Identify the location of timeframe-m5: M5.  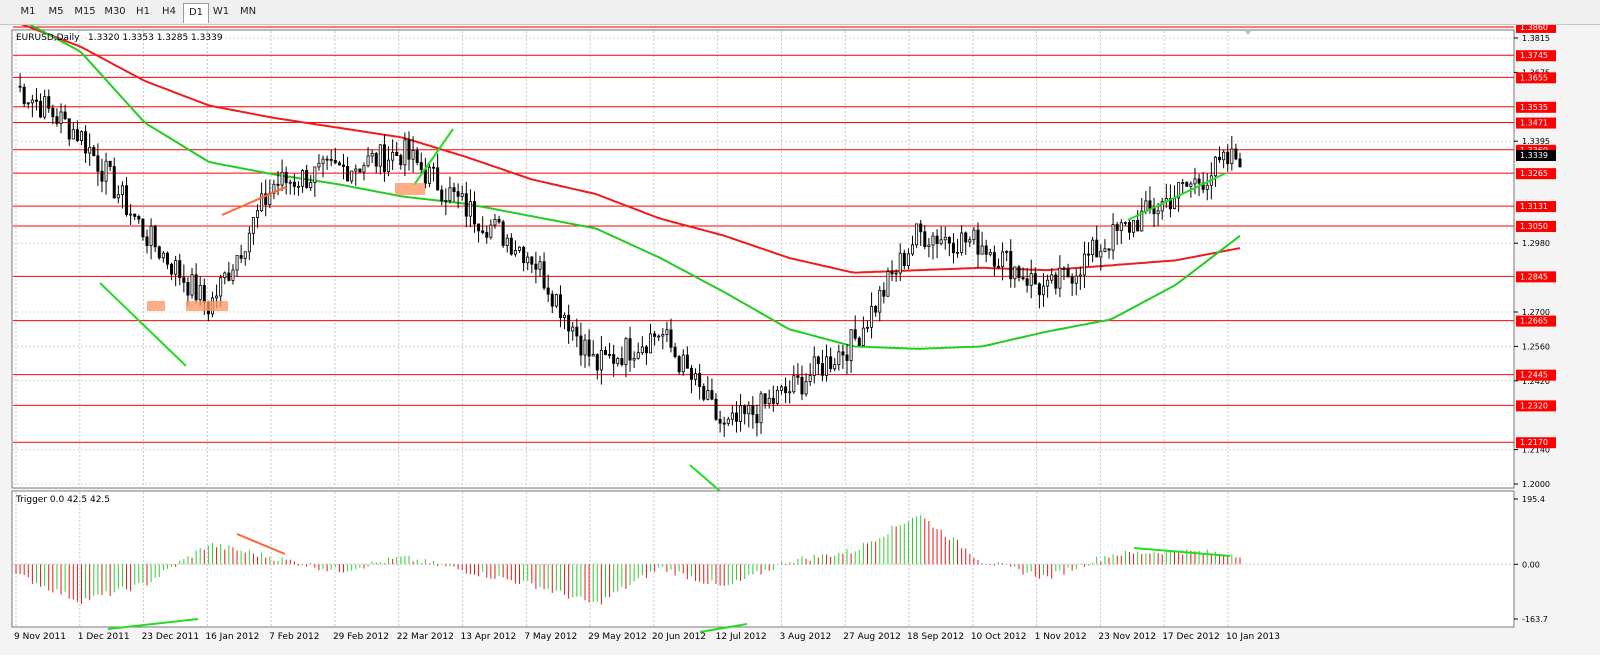
(56, 11).